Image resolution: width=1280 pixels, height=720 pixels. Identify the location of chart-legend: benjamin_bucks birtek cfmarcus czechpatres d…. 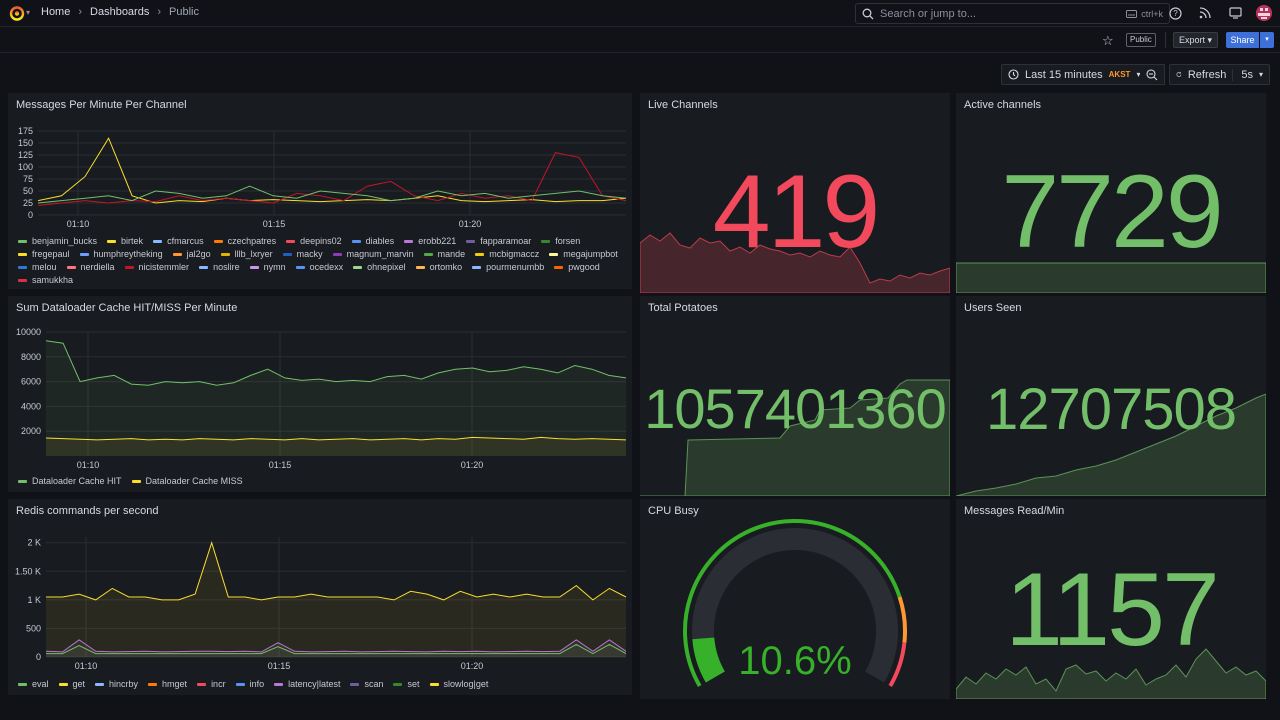
(320, 260).